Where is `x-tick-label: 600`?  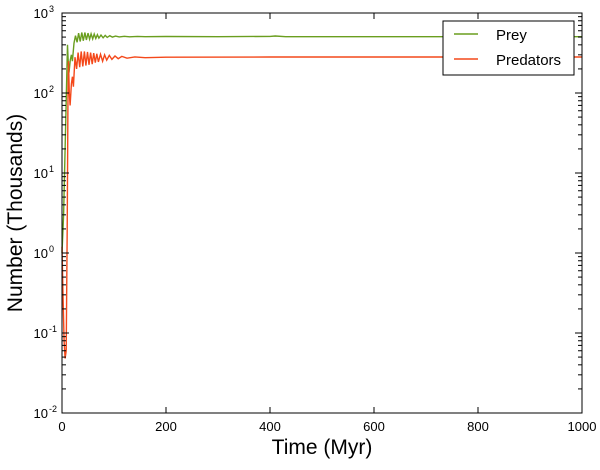 x-tick-label: 600 is located at coordinates (374, 426).